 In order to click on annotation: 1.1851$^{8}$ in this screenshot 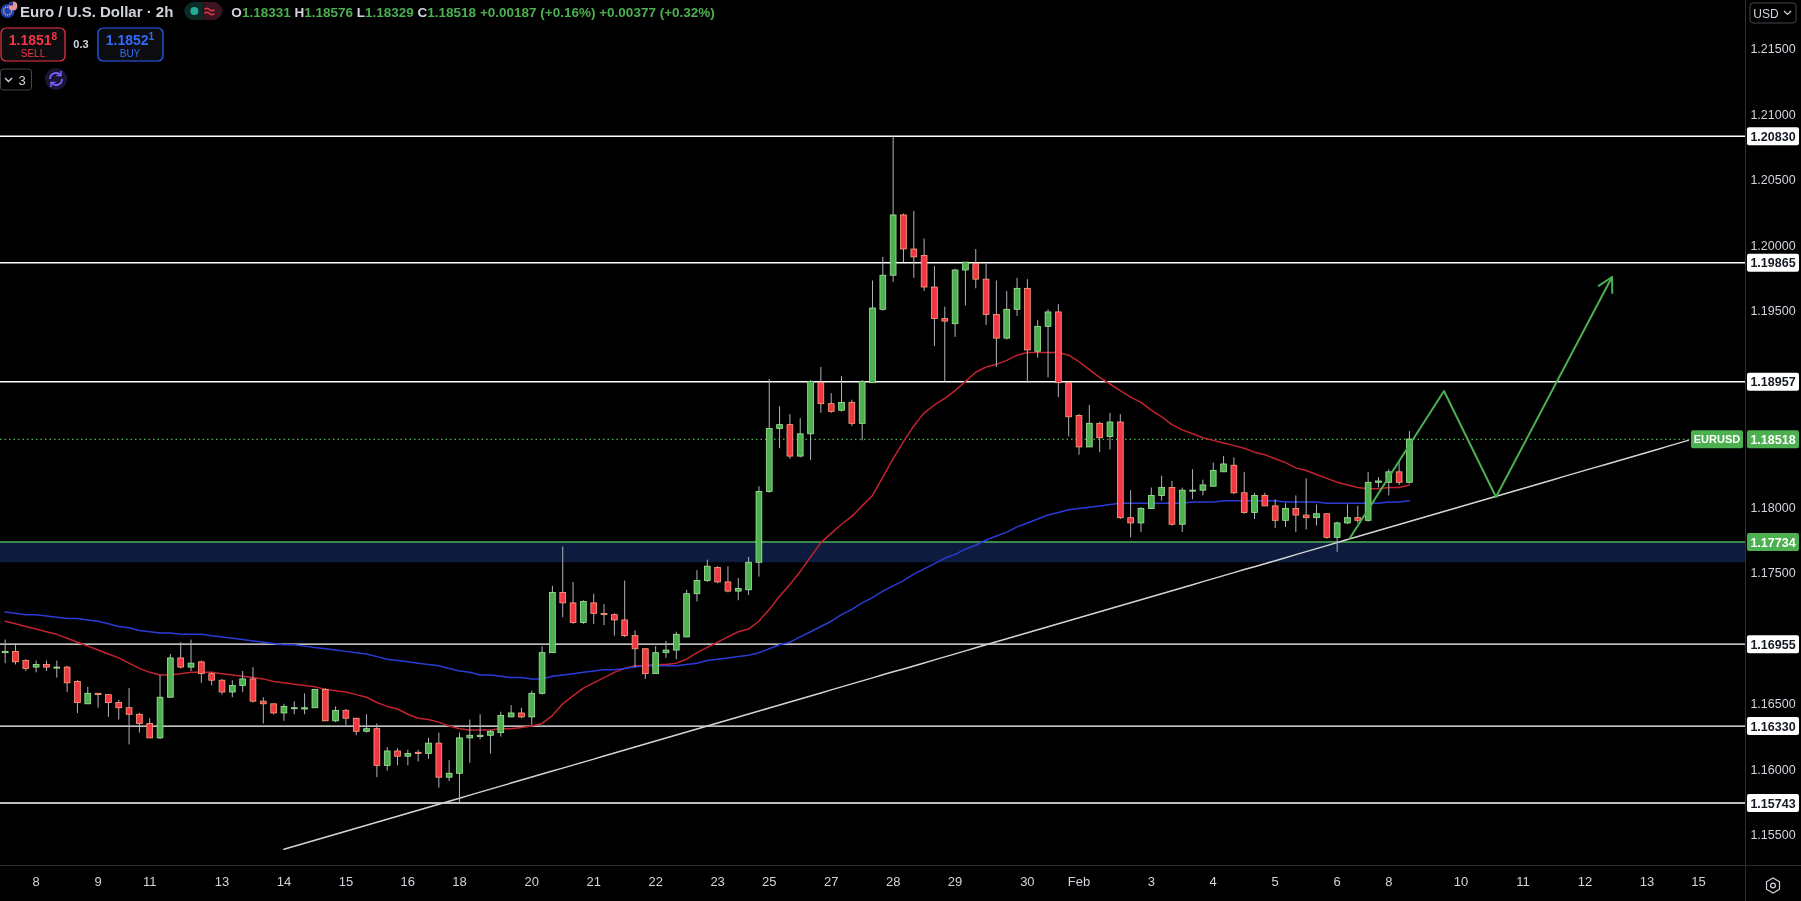, I will do `click(33, 39)`.